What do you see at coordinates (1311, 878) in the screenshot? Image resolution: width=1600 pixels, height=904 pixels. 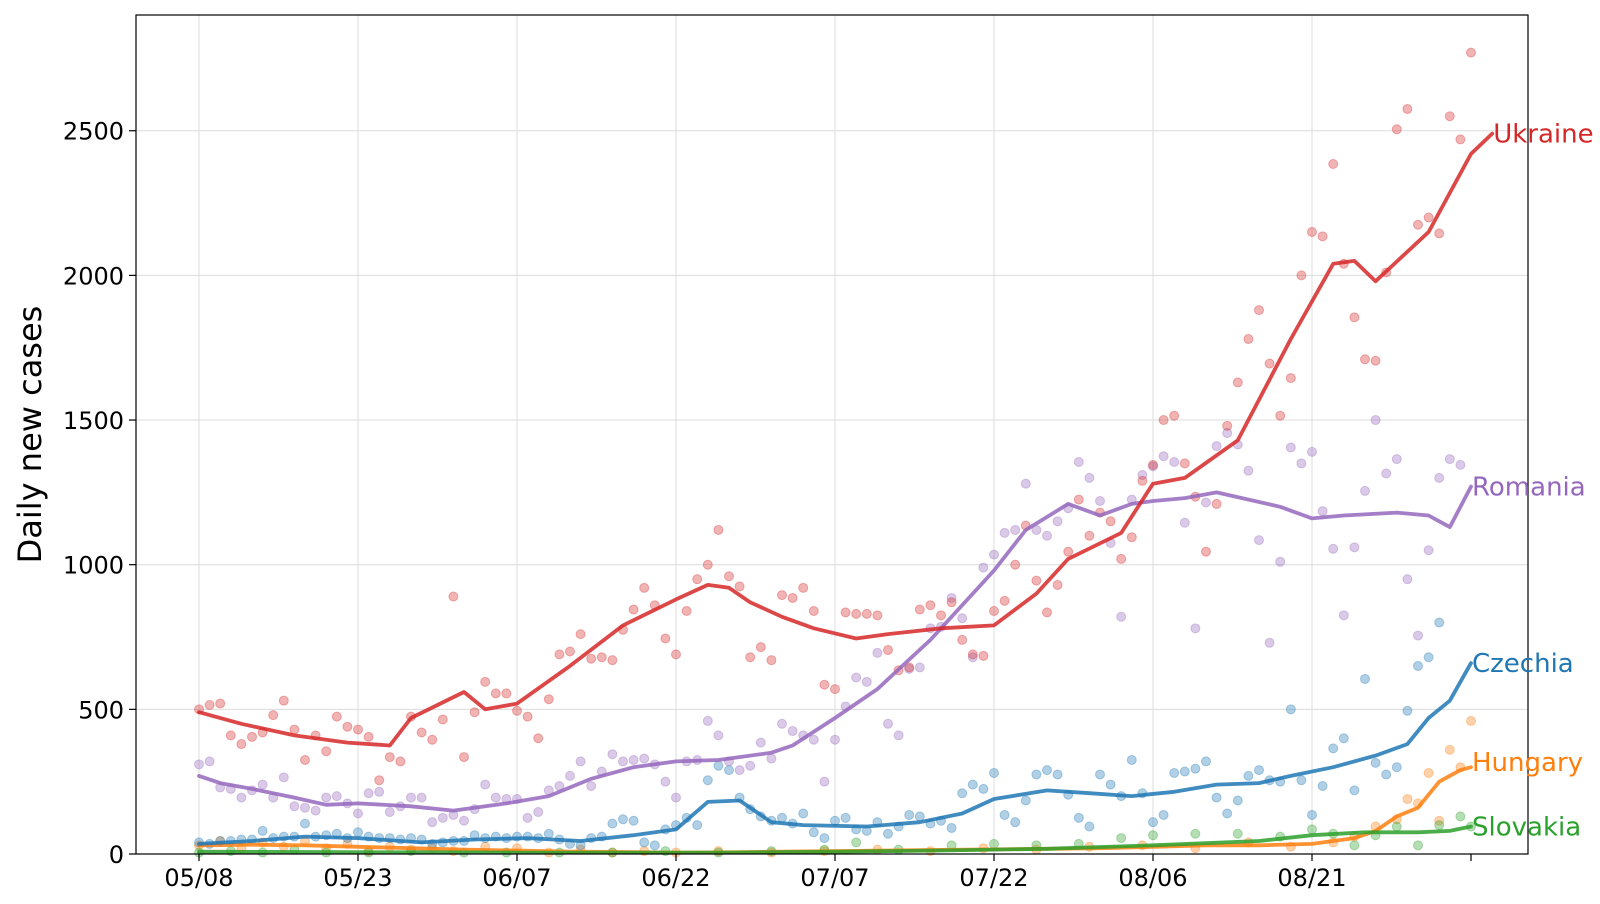 I see `x-tick-label: 08/21` at bounding box center [1311, 878].